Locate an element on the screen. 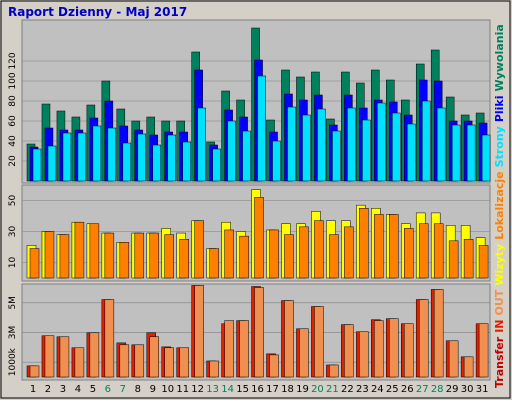  x-tick-label: 4 is located at coordinates (78, 389).